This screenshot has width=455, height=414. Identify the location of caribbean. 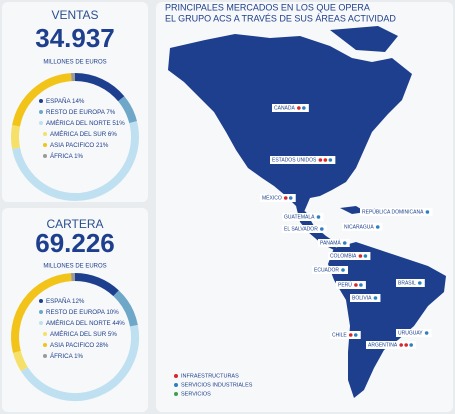
(353, 210).